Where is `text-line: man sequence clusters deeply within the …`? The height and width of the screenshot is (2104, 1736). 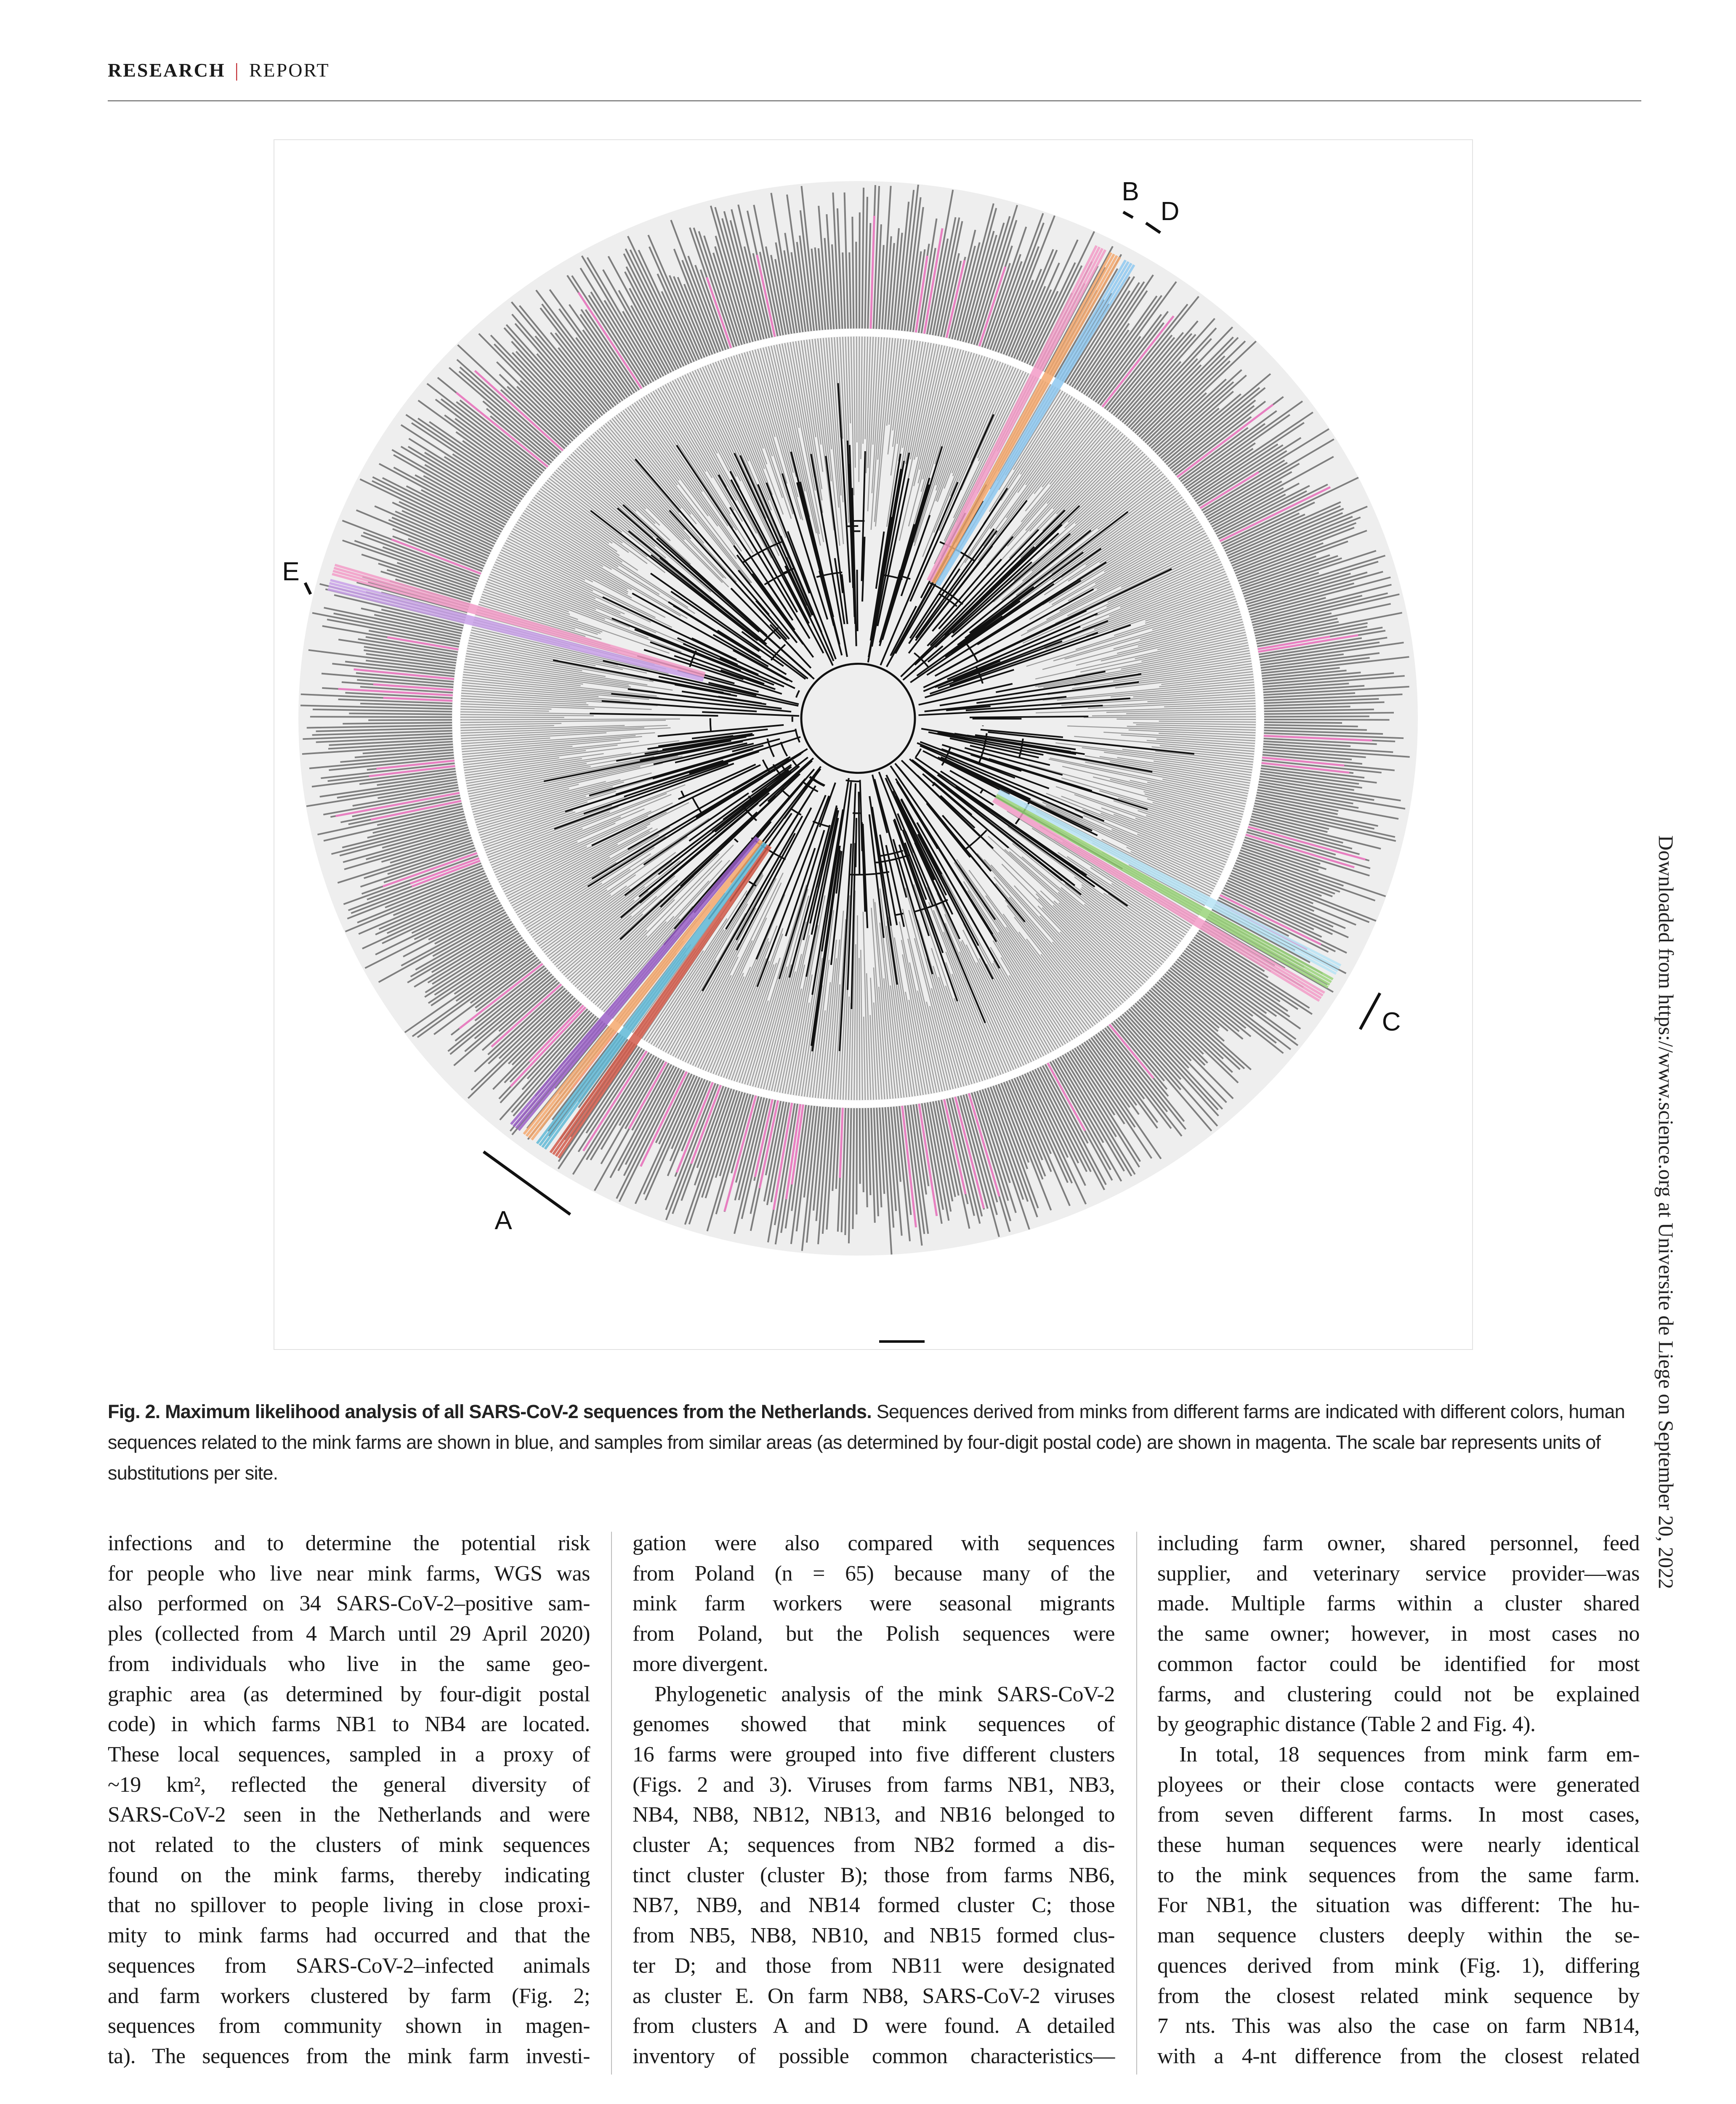
text-line: man sequence clusters deeply within the … is located at coordinates (1398, 1935).